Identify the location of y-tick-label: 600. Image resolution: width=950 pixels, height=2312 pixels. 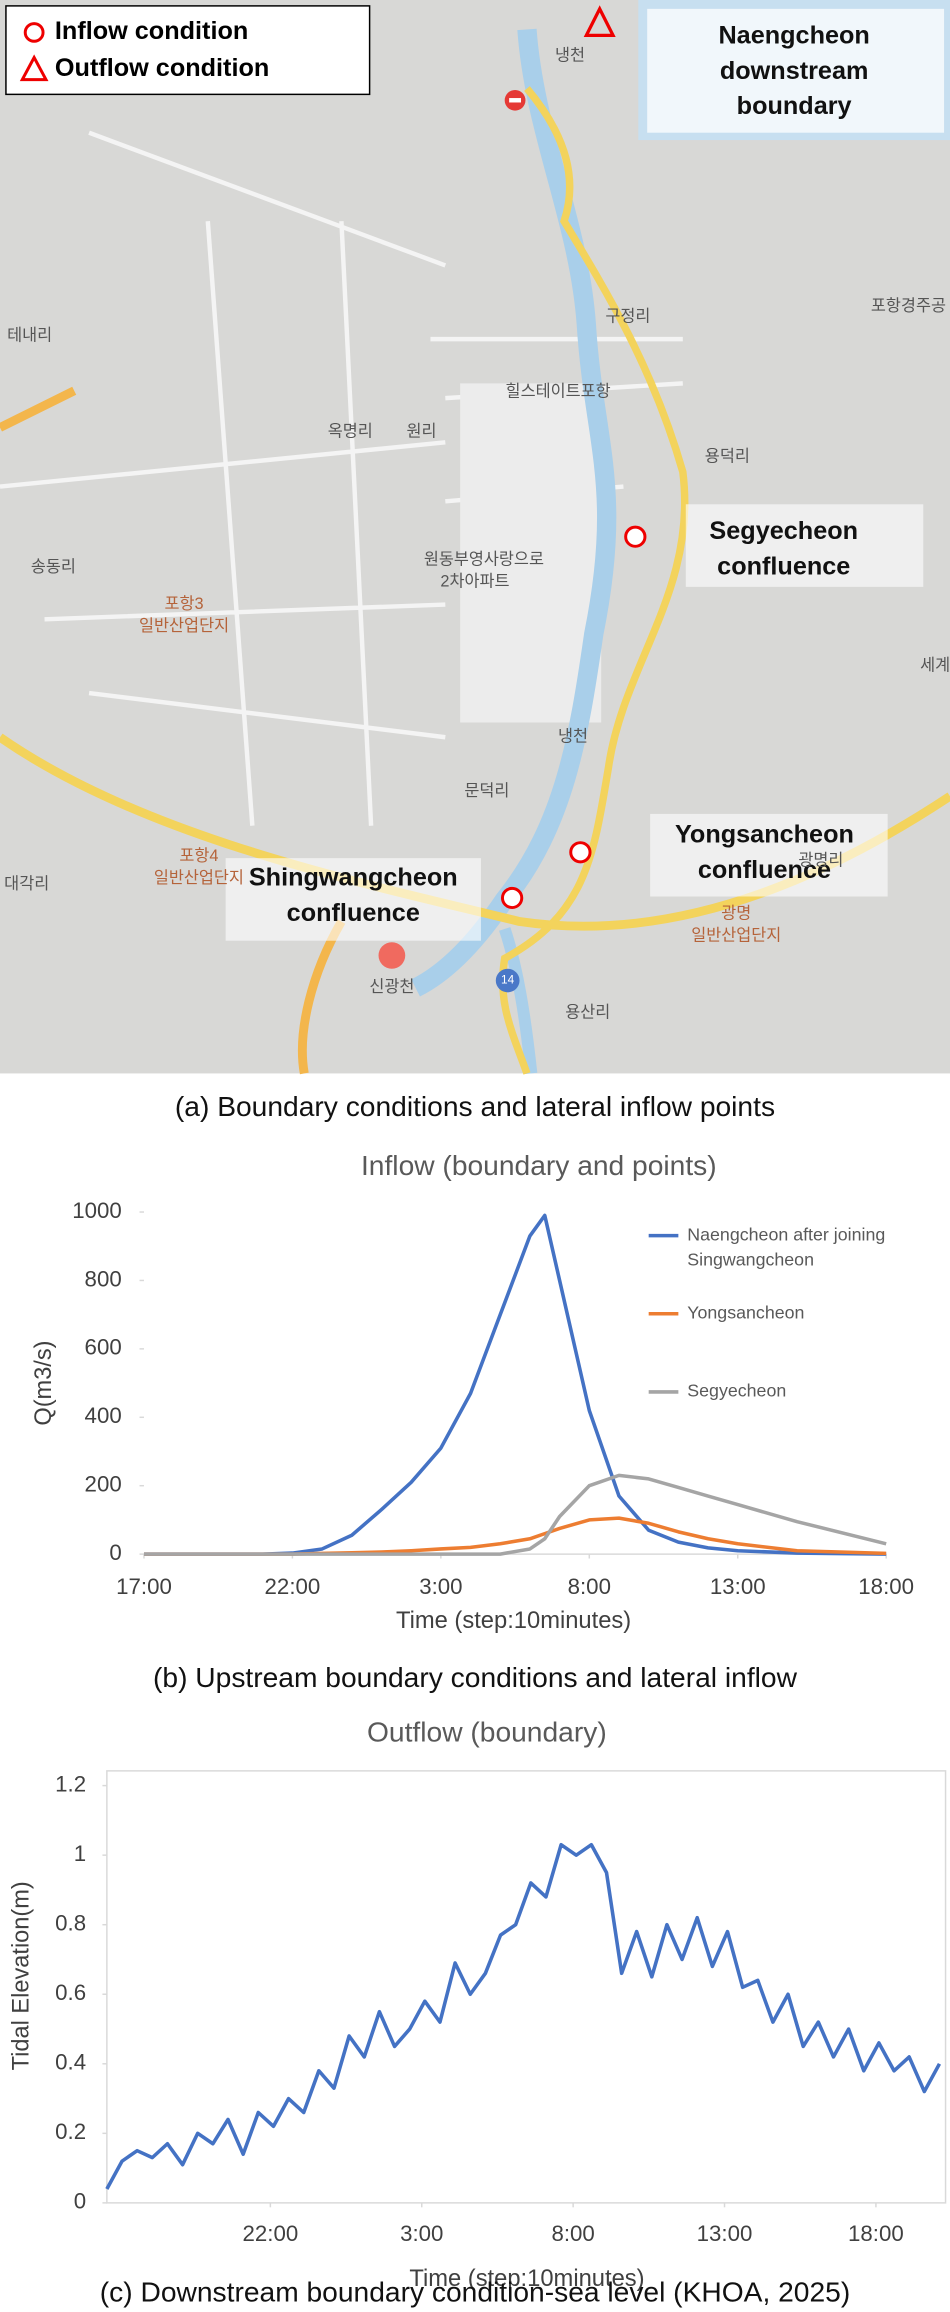
(103, 1347).